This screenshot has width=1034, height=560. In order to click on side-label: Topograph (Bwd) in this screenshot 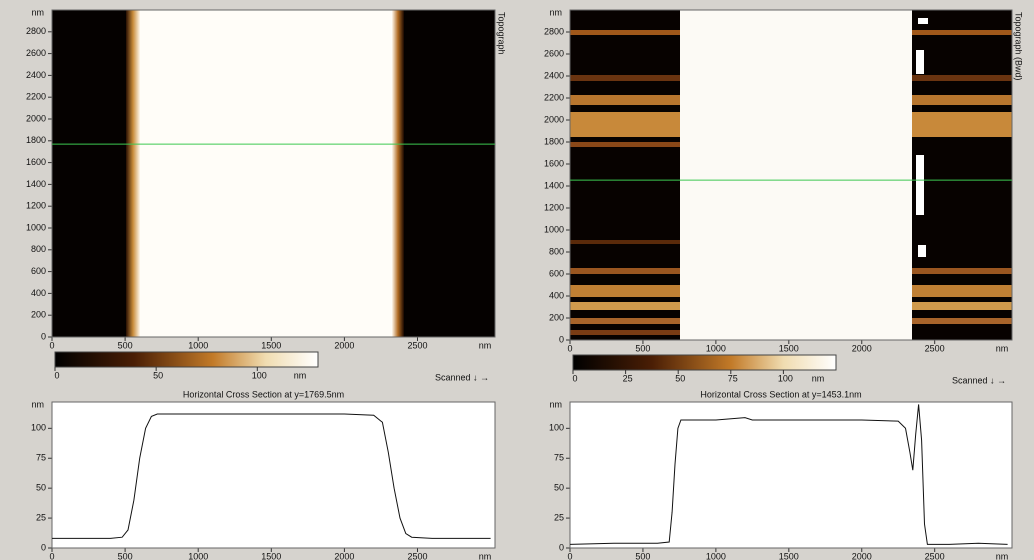, I will do `click(1019, 46)`.